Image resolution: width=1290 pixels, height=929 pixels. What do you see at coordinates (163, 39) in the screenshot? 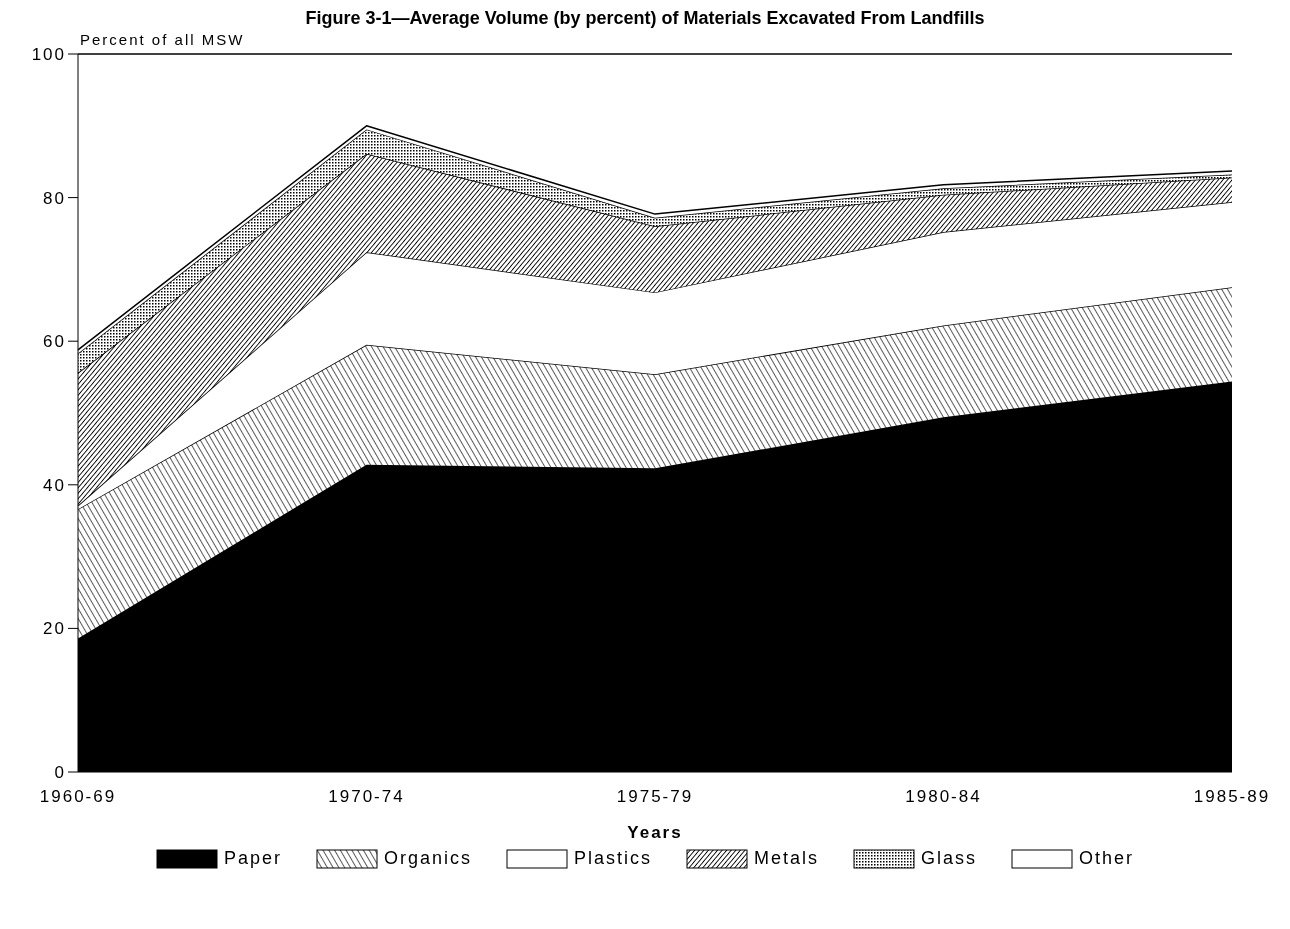
I see `y-axis-title: Percent of all MSW` at bounding box center [163, 39].